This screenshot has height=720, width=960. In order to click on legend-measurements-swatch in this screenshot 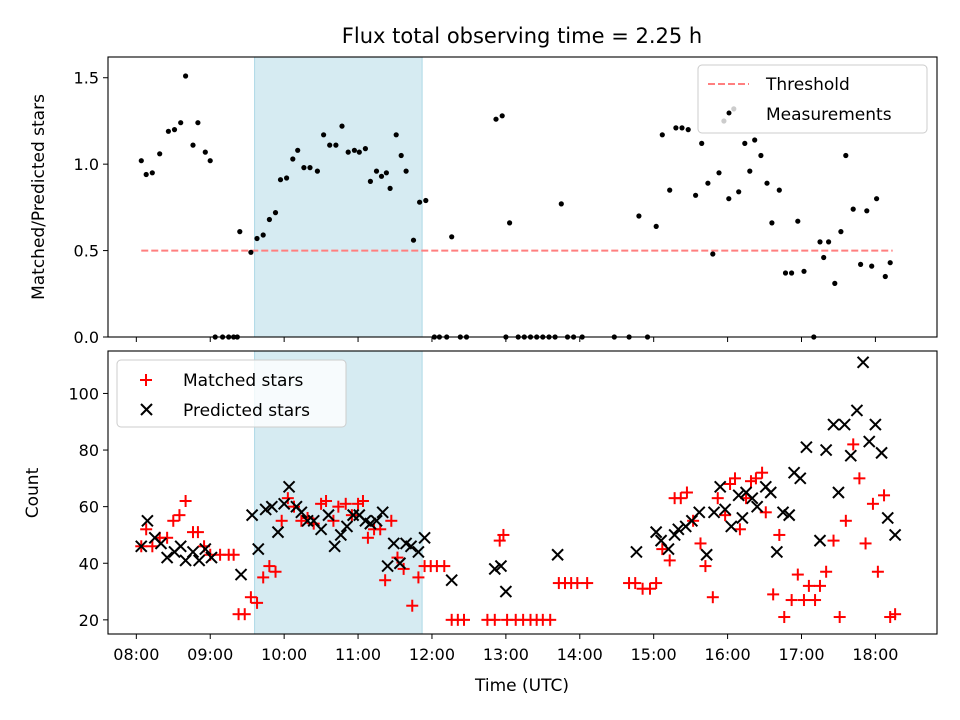, I will do `click(729, 113)`.